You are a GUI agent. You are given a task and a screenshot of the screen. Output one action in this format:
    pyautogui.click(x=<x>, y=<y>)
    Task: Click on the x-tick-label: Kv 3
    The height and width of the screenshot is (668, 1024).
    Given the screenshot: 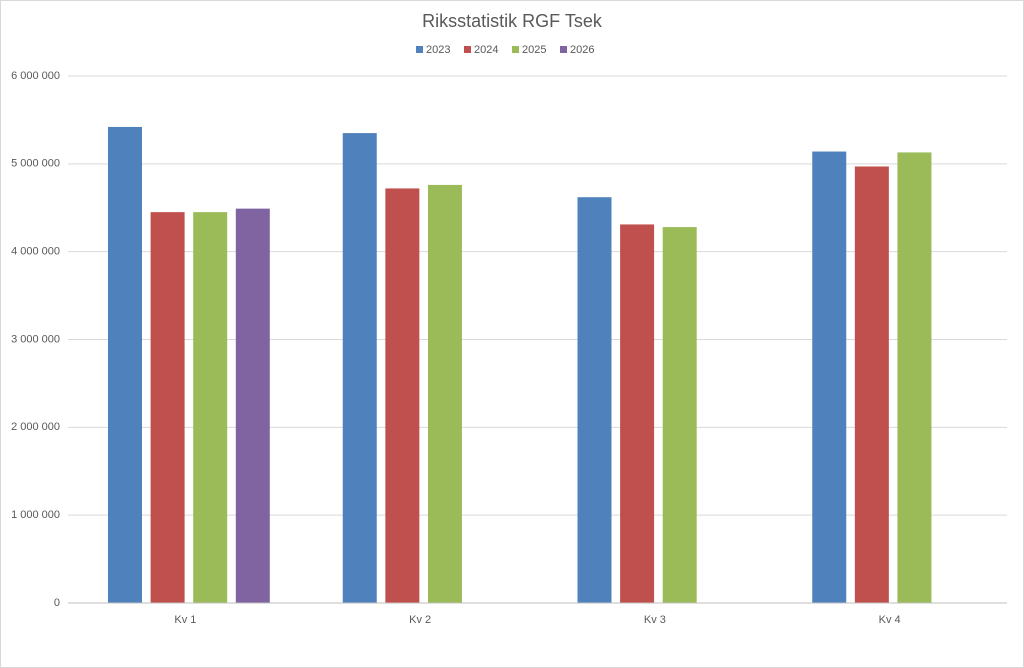 What is the action you would take?
    pyautogui.click(x=655, y=620)
    